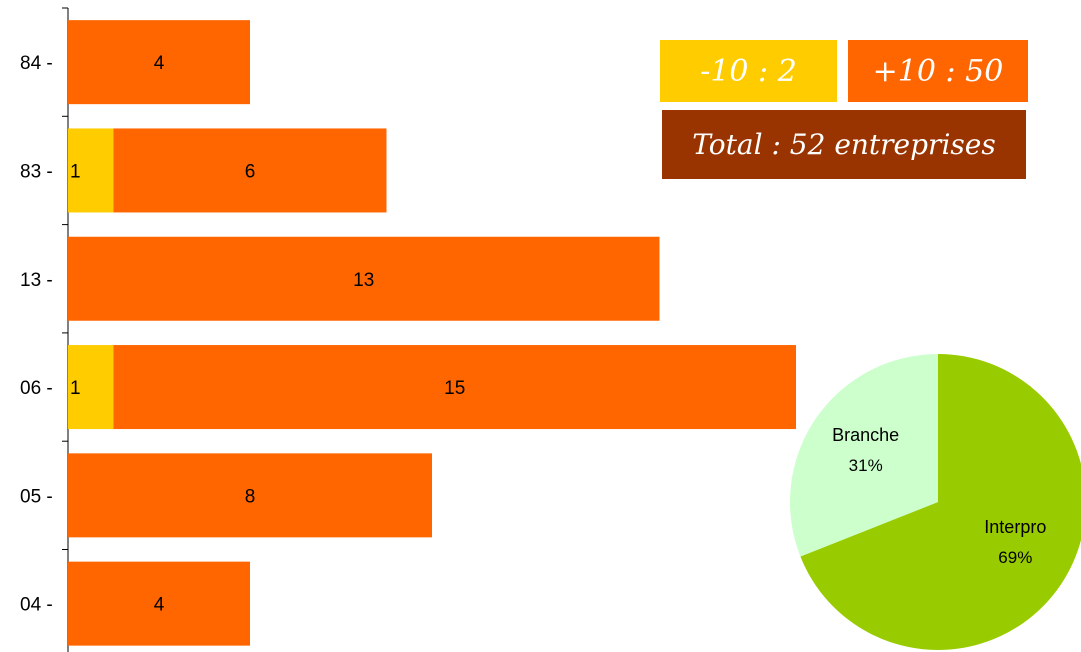  Describe the element at coordinates (938, 71) in the screenshot. I see `legend-large-companies: +10 : 50` at that location.